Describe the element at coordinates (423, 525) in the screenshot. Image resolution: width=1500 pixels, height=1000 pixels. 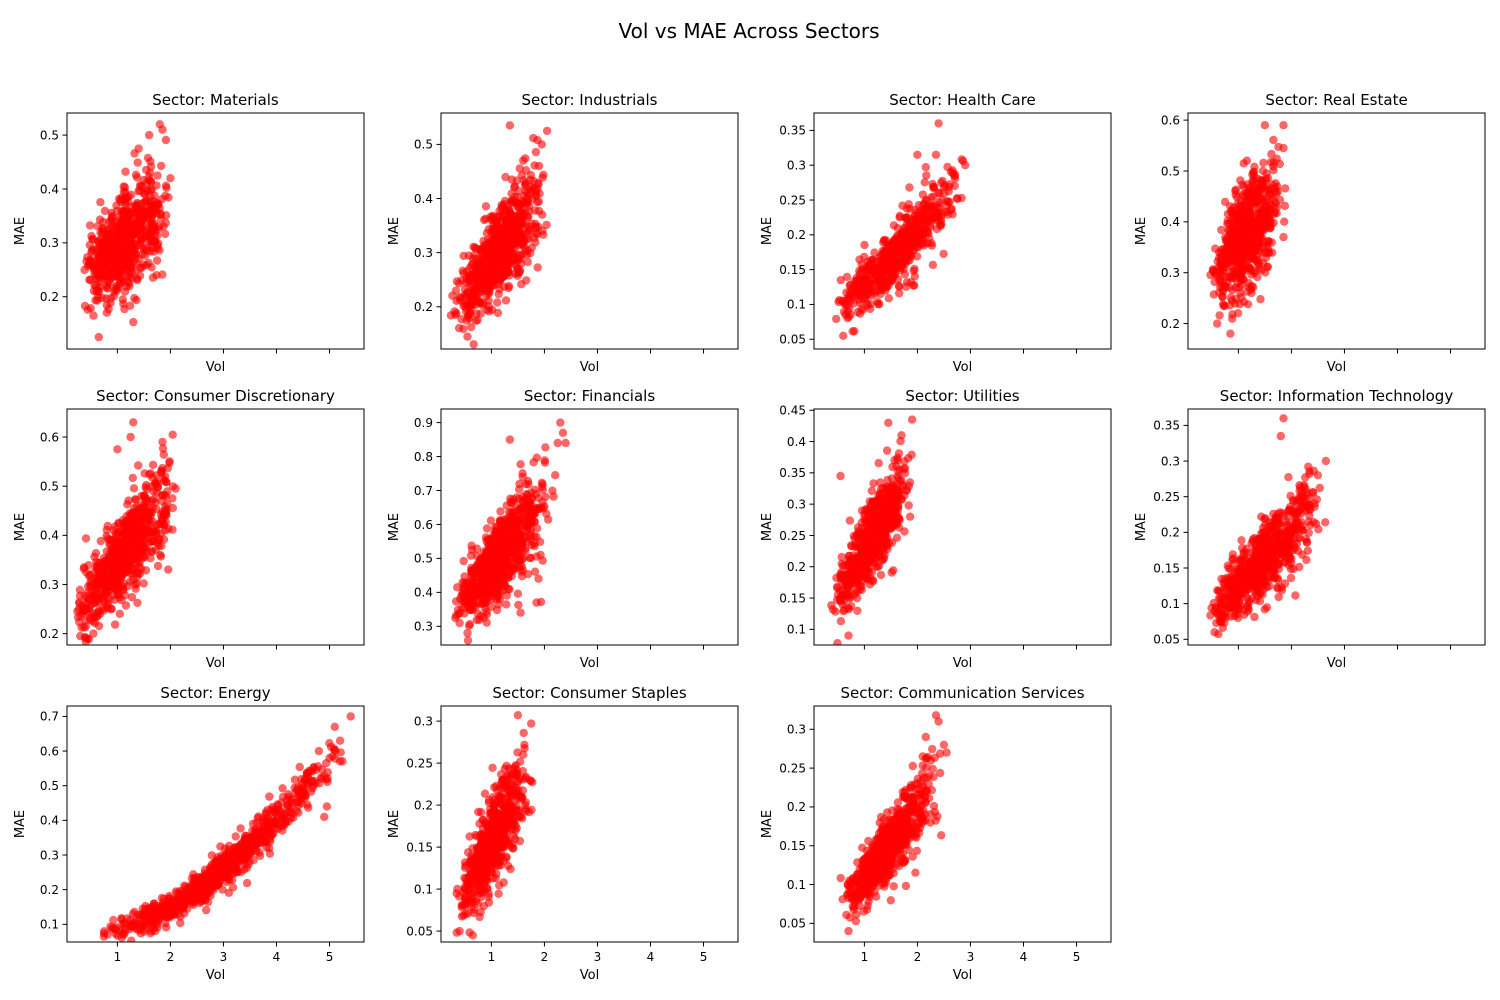
I see `y-tick-label: 0.6` at that location.